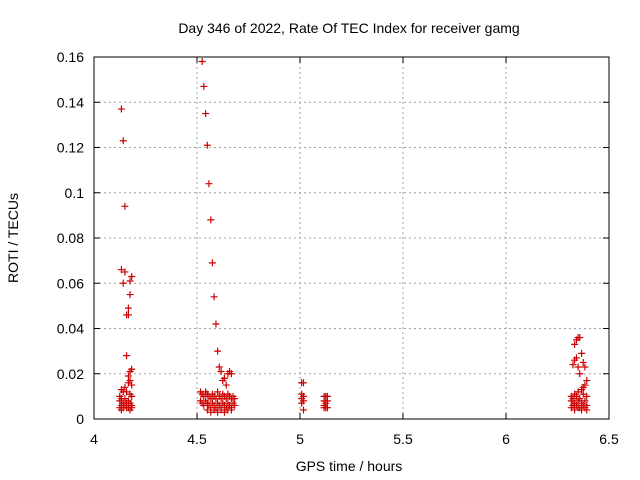 This screenshot has height=480, width=640. Describe the element at coordinates (80, 419) in the screenshot. I see `y-tick-label: 0` at that location.